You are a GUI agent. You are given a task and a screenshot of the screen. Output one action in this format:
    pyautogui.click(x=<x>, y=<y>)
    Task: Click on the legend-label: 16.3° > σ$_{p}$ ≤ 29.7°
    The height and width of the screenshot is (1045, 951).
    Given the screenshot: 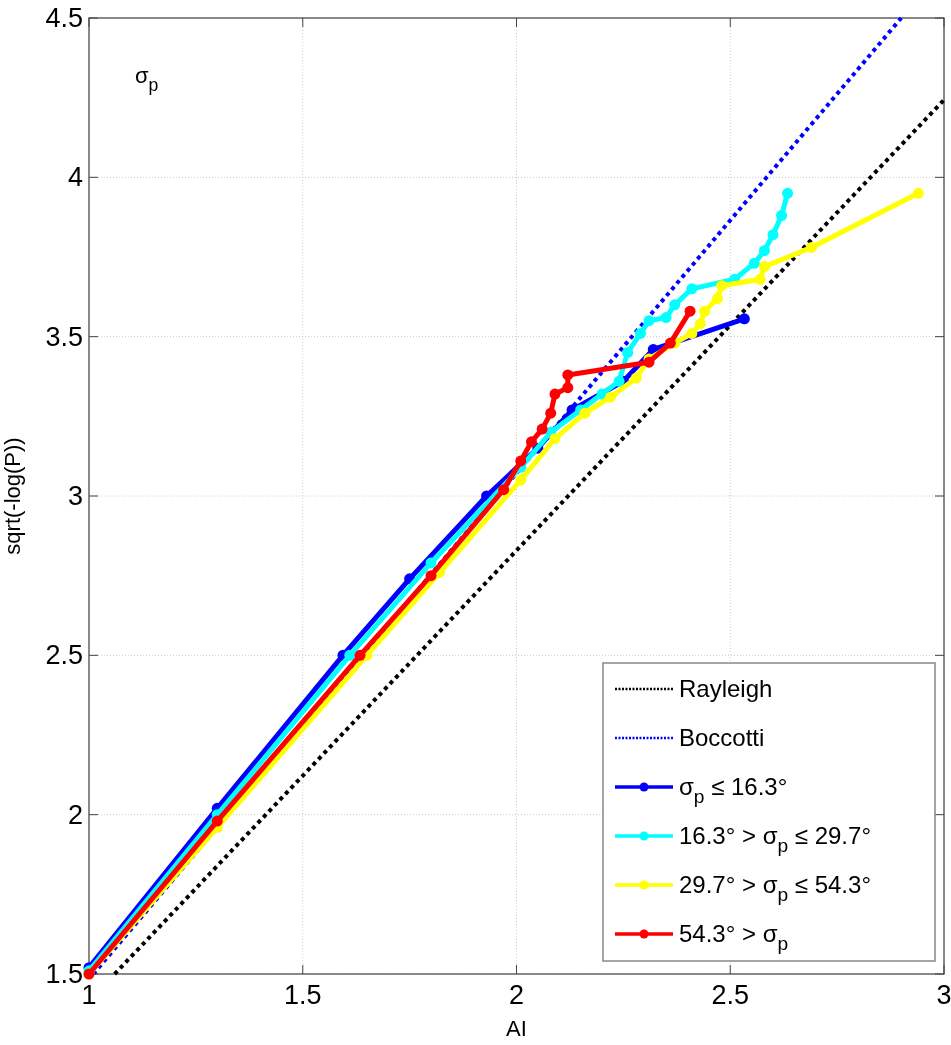 What is the action you would take?
    pyautogui.click(x=775, y=839)
    